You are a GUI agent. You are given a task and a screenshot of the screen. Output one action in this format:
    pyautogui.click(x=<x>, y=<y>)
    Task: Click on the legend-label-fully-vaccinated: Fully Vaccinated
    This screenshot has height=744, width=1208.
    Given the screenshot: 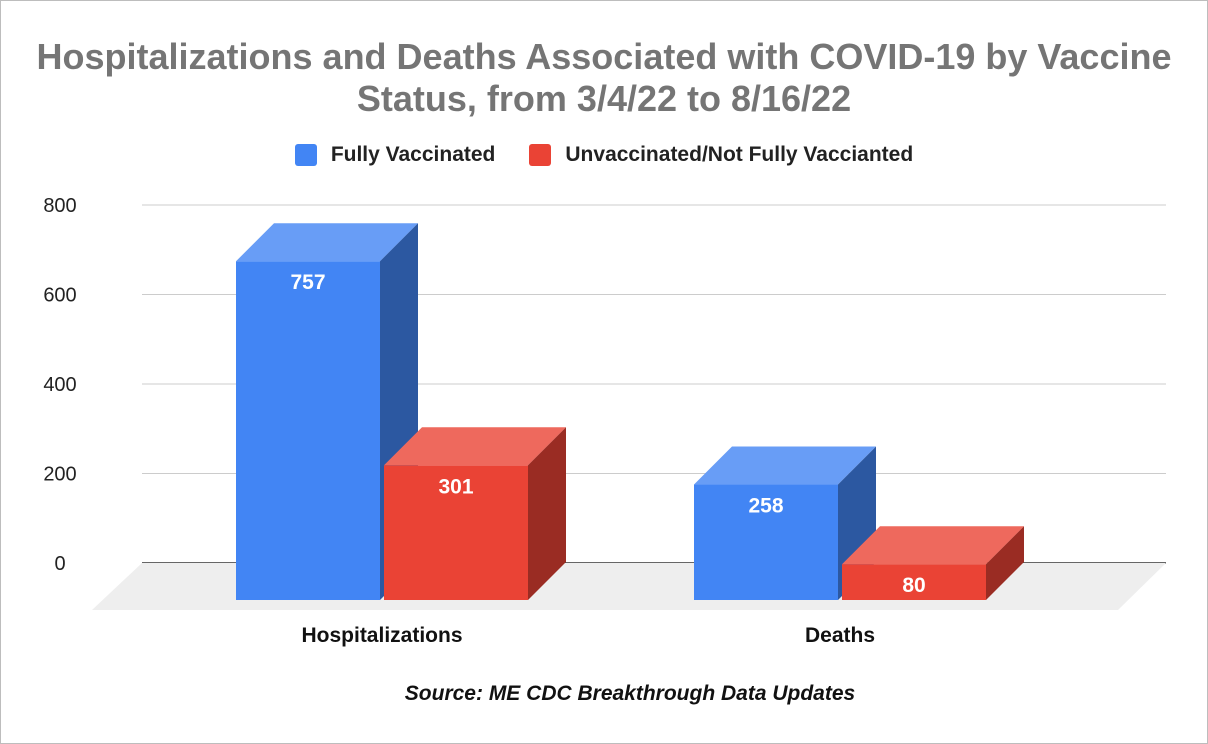 What is the action you would take?
    pyautogui.click(x=413, y=154)
    